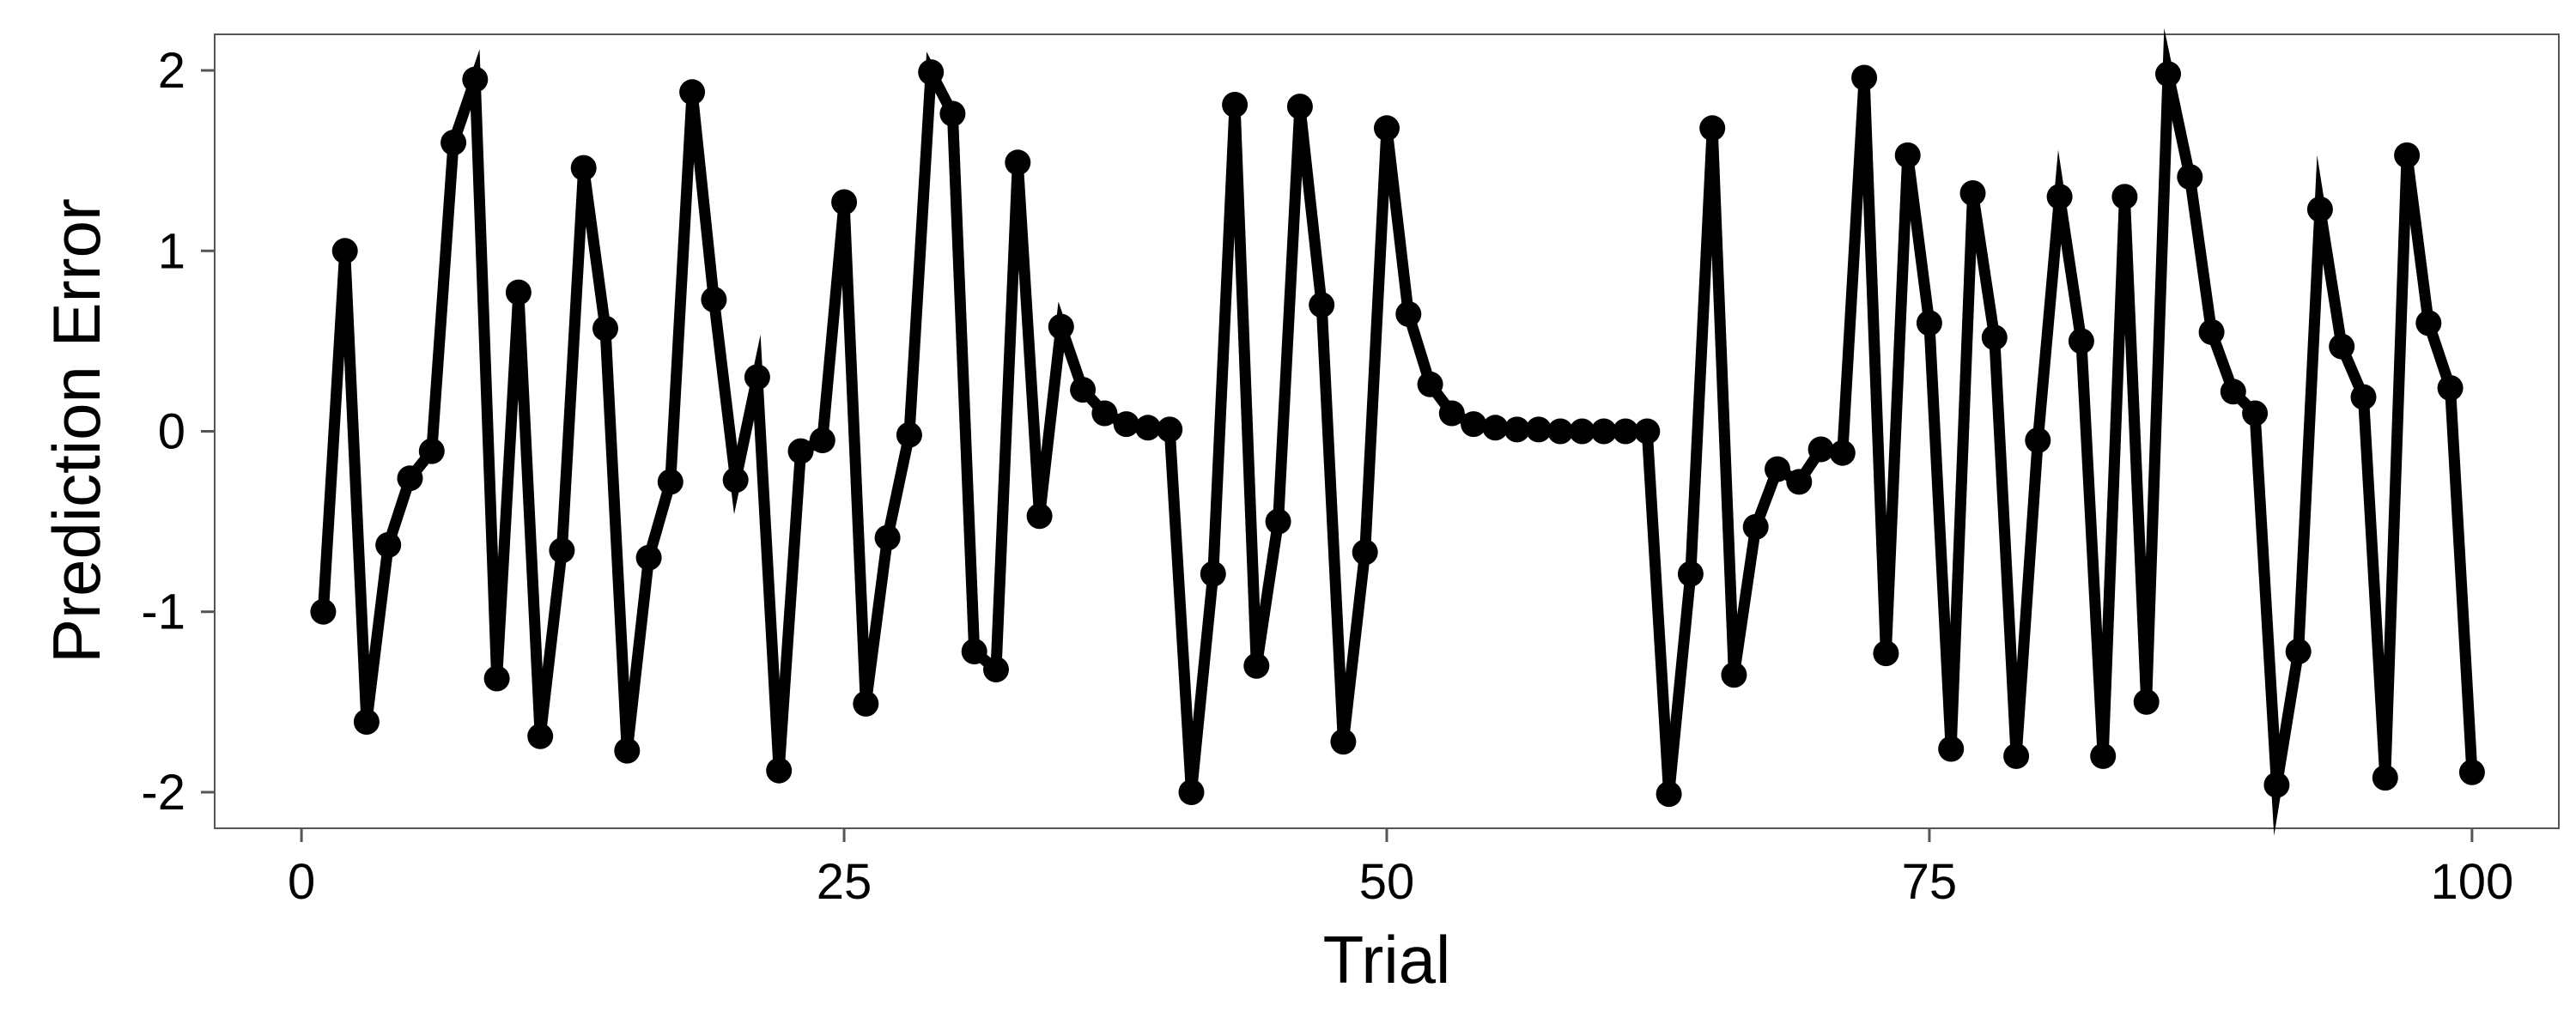 This screenshot has width=2576, height=1030. What do you see at coordinates (163, 612) in the screenshot?
I see `y-tick-label: -1` at bounding box center [163, 612].